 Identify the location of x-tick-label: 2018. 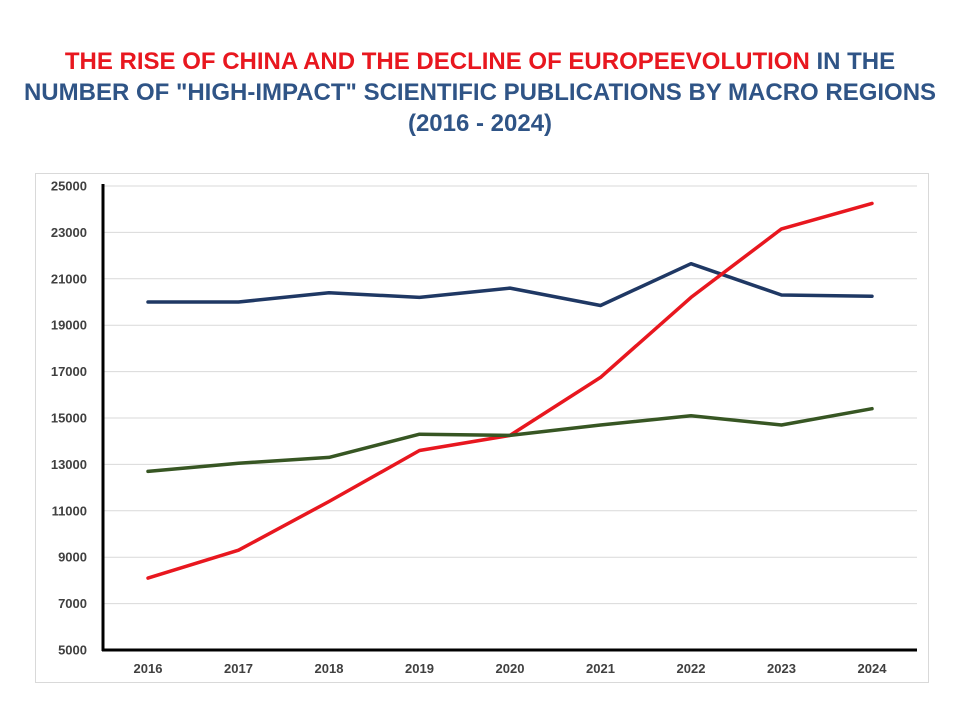
(329, 668).